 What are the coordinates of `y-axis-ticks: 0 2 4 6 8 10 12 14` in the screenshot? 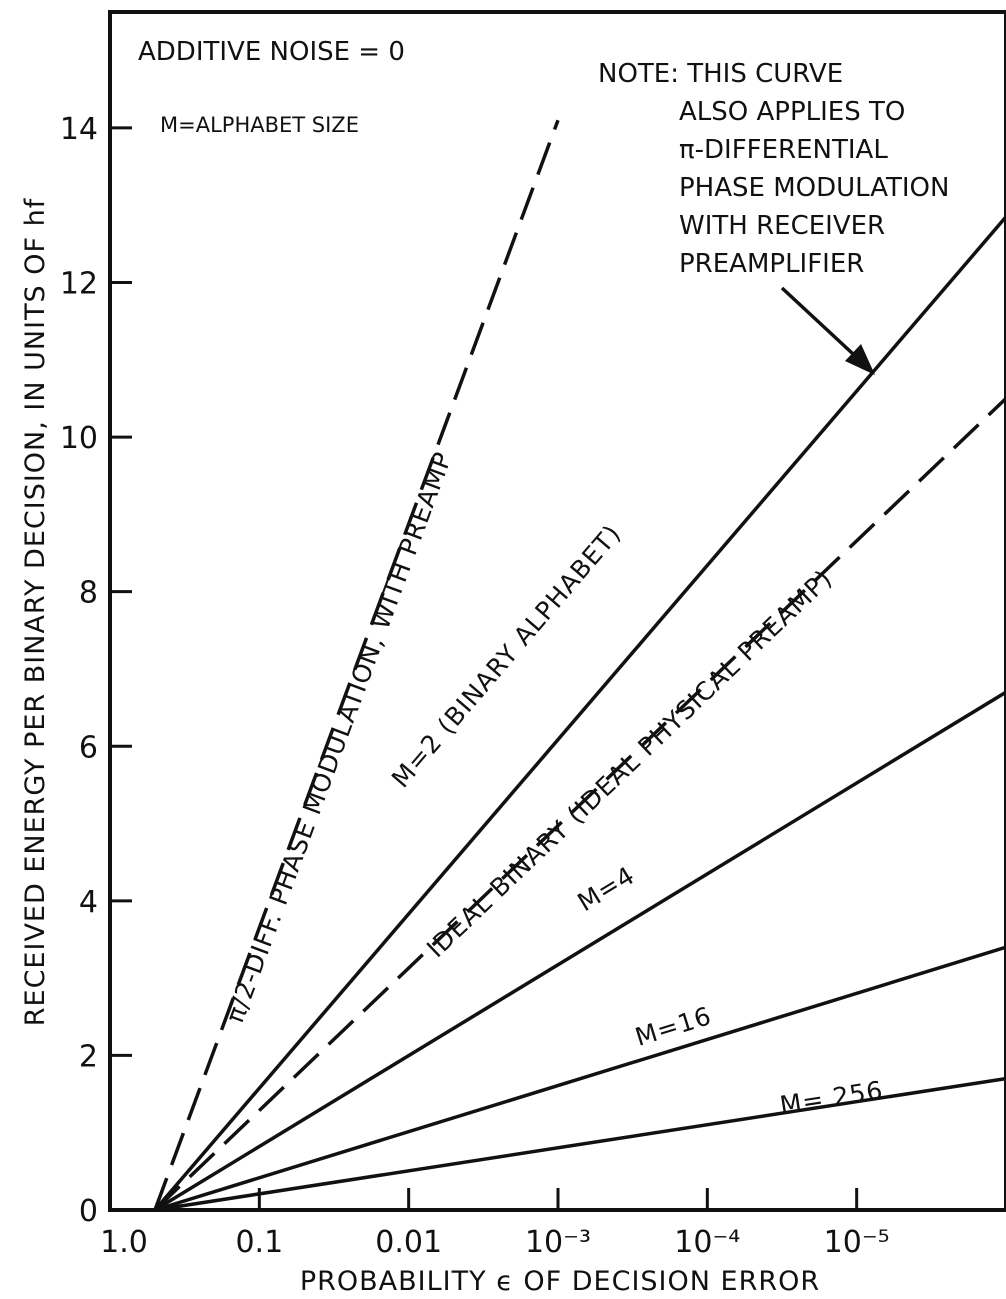 It's located at (96, 670).